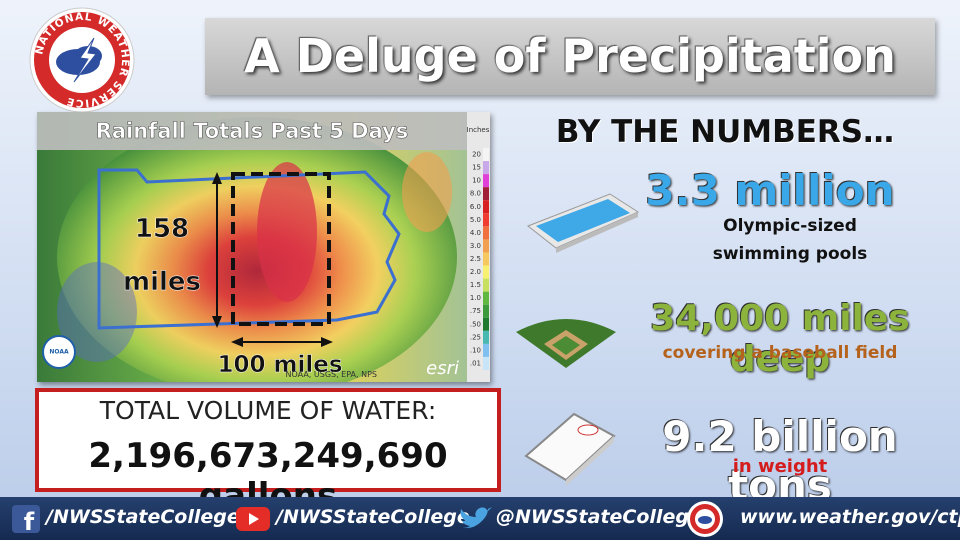 The width and height of the screenshot is (960, 540). What do you see at coordinates (475, 272) in the screenshot?
I see `legend-label: 2.0` at bounding box center [475, 272].